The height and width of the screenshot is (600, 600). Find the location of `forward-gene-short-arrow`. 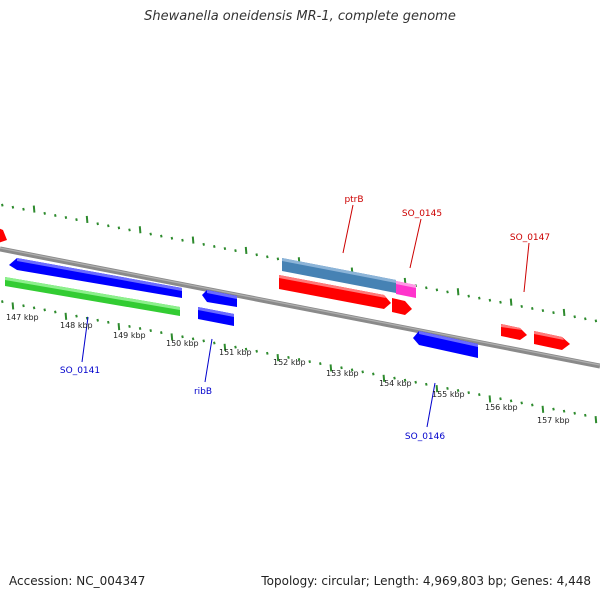

forward-gene-short-arrow is located at coordinates (402, 306).